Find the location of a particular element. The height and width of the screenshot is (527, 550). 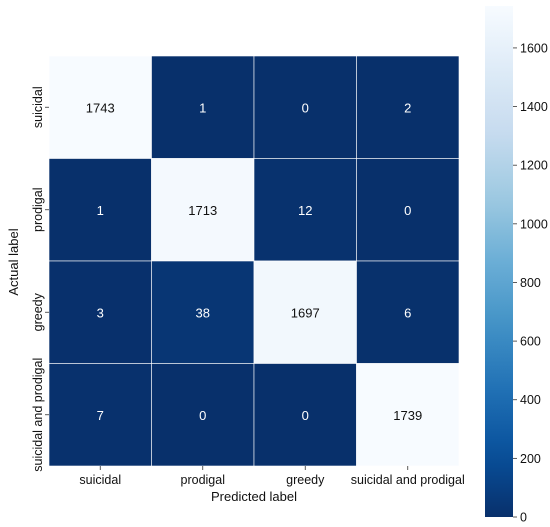

y-tick-label: suicidal is located at coordinates (38, 107).